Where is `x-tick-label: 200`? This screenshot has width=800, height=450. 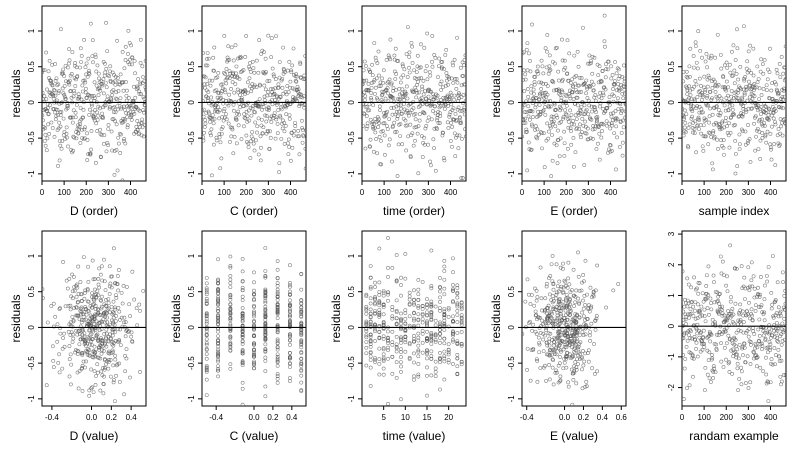
x-tick-label: 200 is located at coordinates (727, 417).